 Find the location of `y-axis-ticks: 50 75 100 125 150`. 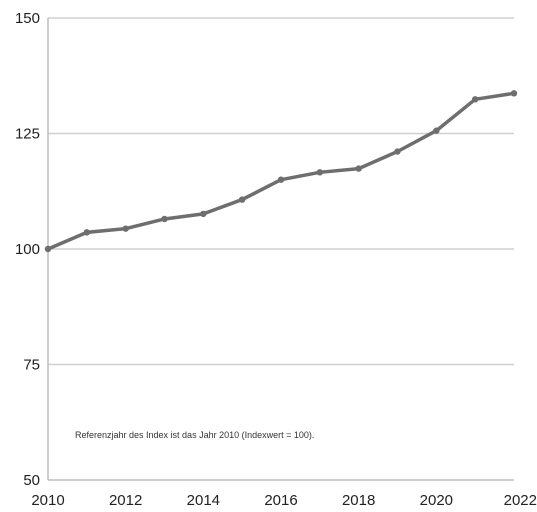

y-axis-ticks: 50 75 100 125 150 is located at coordinates (27, 249).